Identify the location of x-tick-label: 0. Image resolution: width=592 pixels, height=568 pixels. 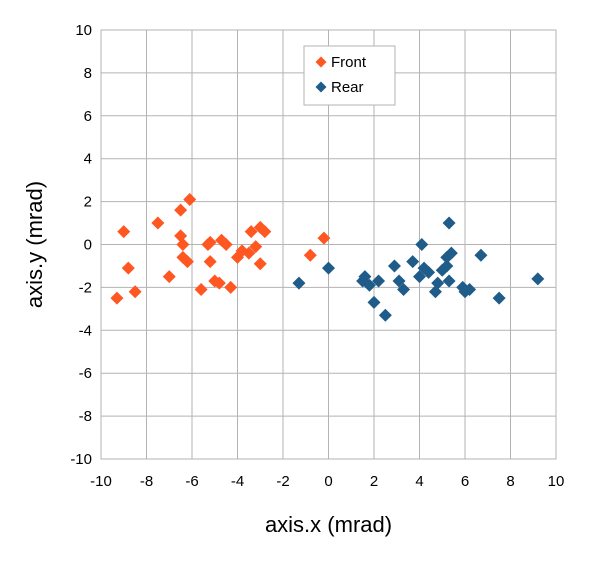
(328, 481).